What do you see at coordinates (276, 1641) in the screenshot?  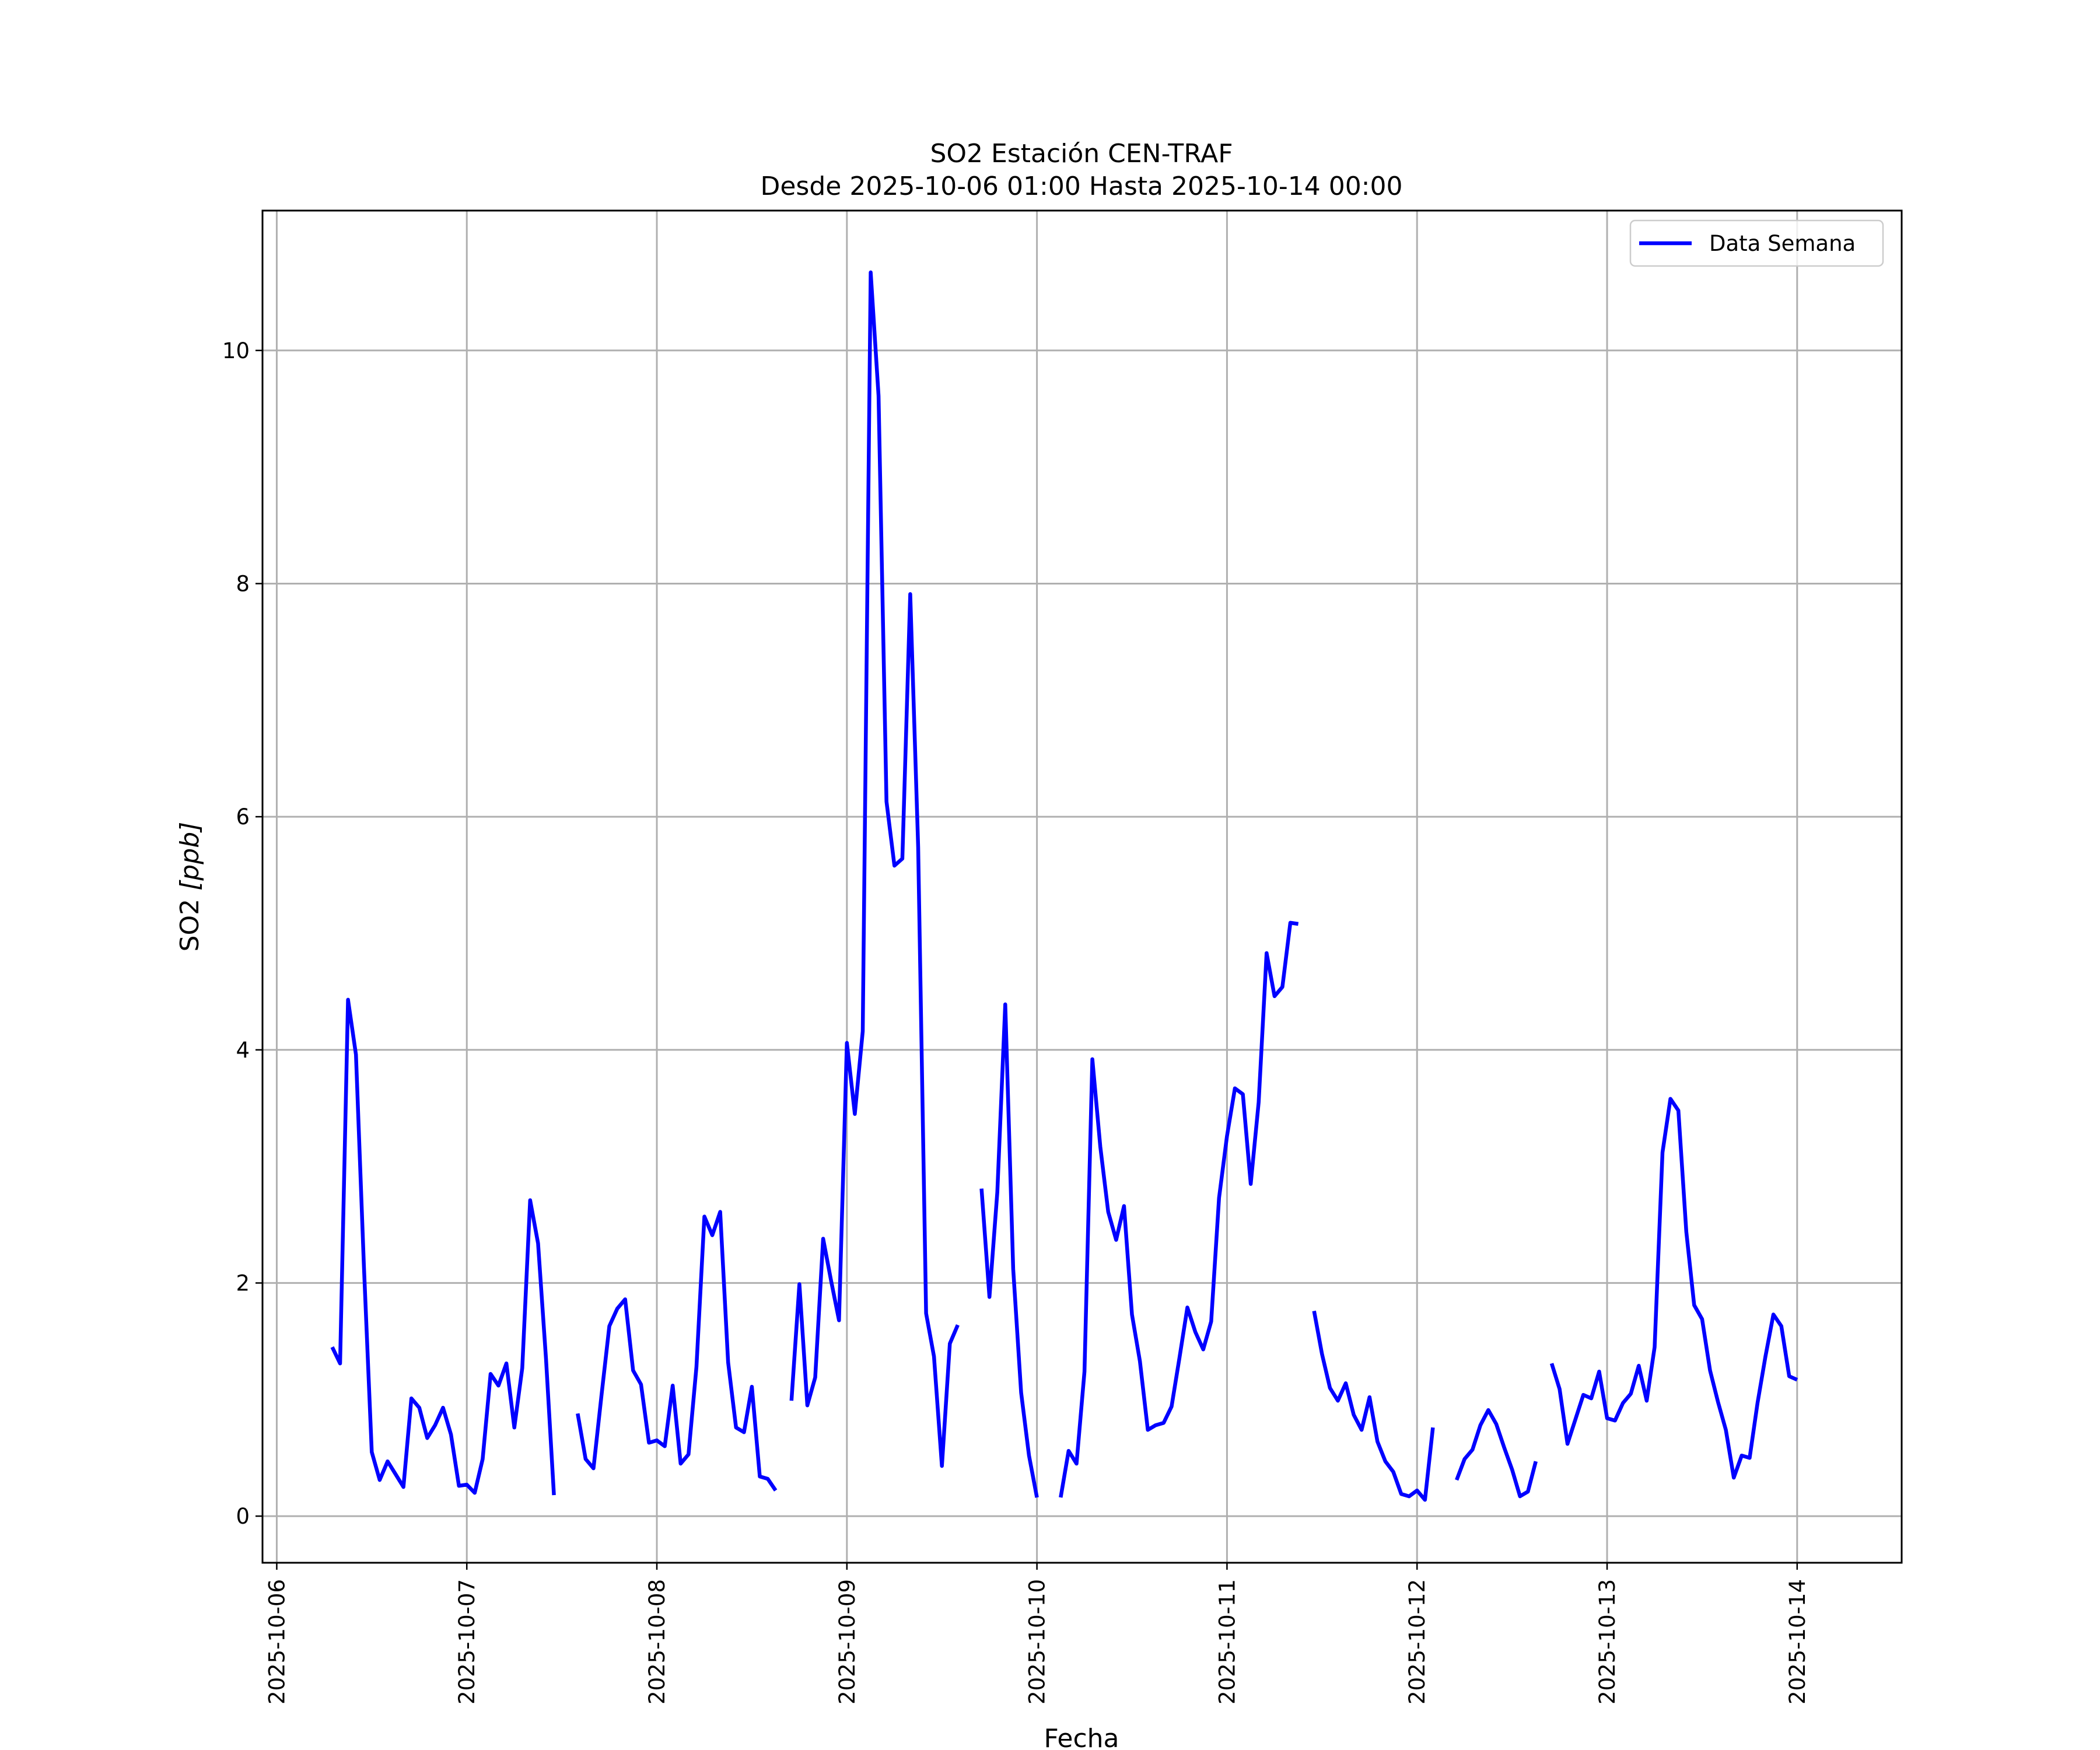 I see `x-tick-label: 2025-10-06` at bounding box center [276, 1641].